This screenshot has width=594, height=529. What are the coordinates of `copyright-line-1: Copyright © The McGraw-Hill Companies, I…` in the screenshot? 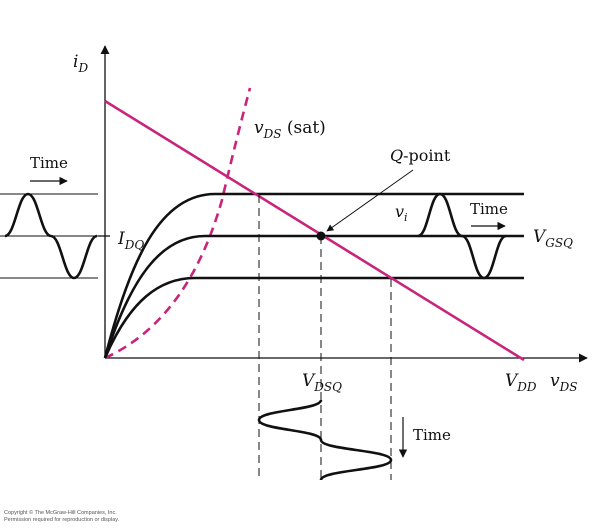 It's located at (60, 513).